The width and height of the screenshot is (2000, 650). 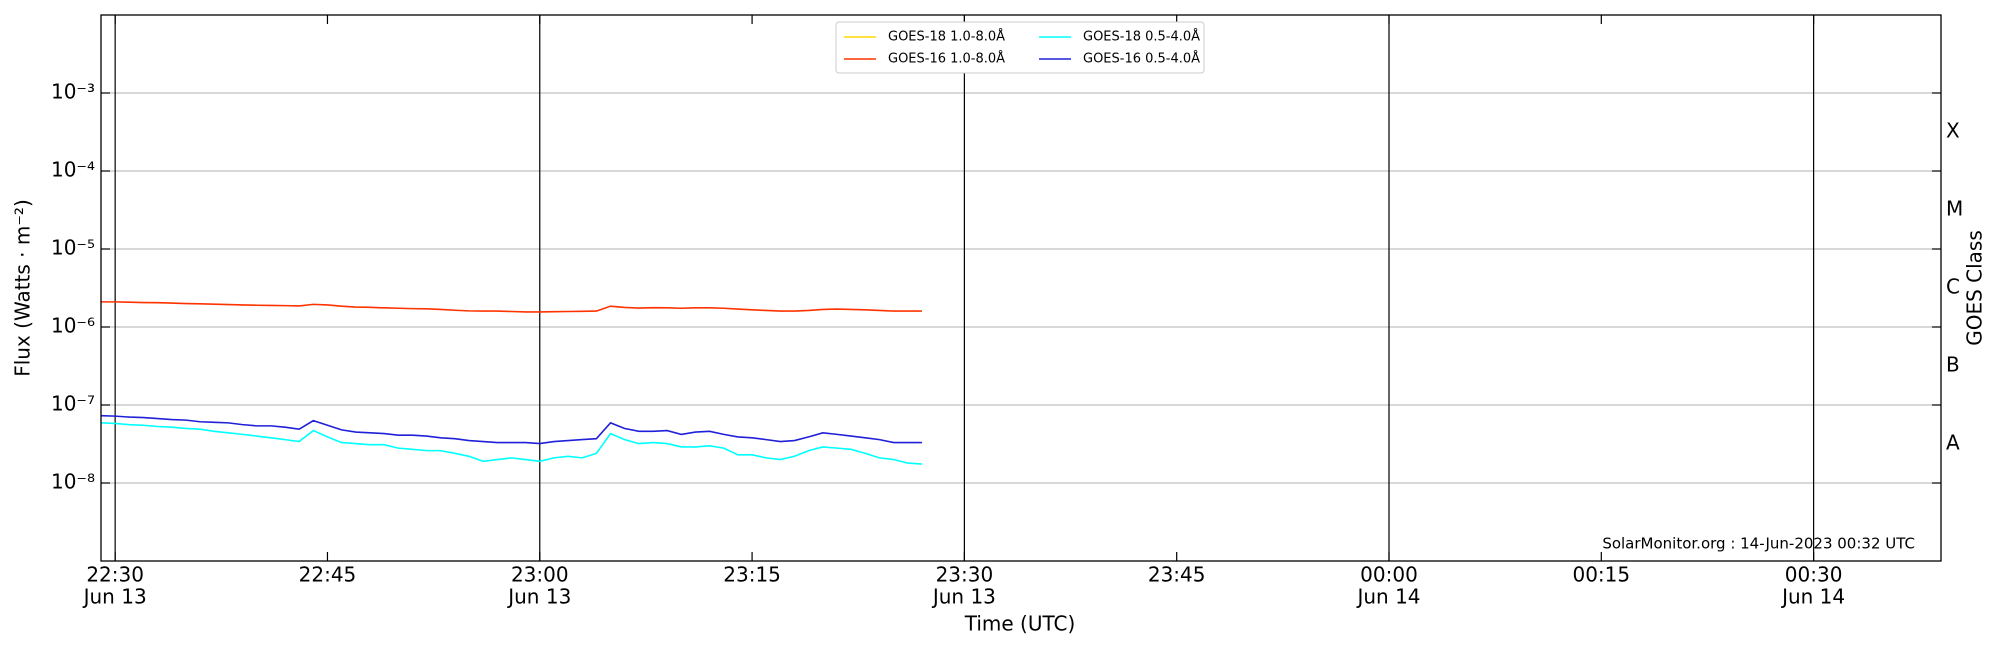 I want to click on annotation: SolarMonitor.org : 14-Jun-2023 00:32 UTC, so click(x=1758, y=544).